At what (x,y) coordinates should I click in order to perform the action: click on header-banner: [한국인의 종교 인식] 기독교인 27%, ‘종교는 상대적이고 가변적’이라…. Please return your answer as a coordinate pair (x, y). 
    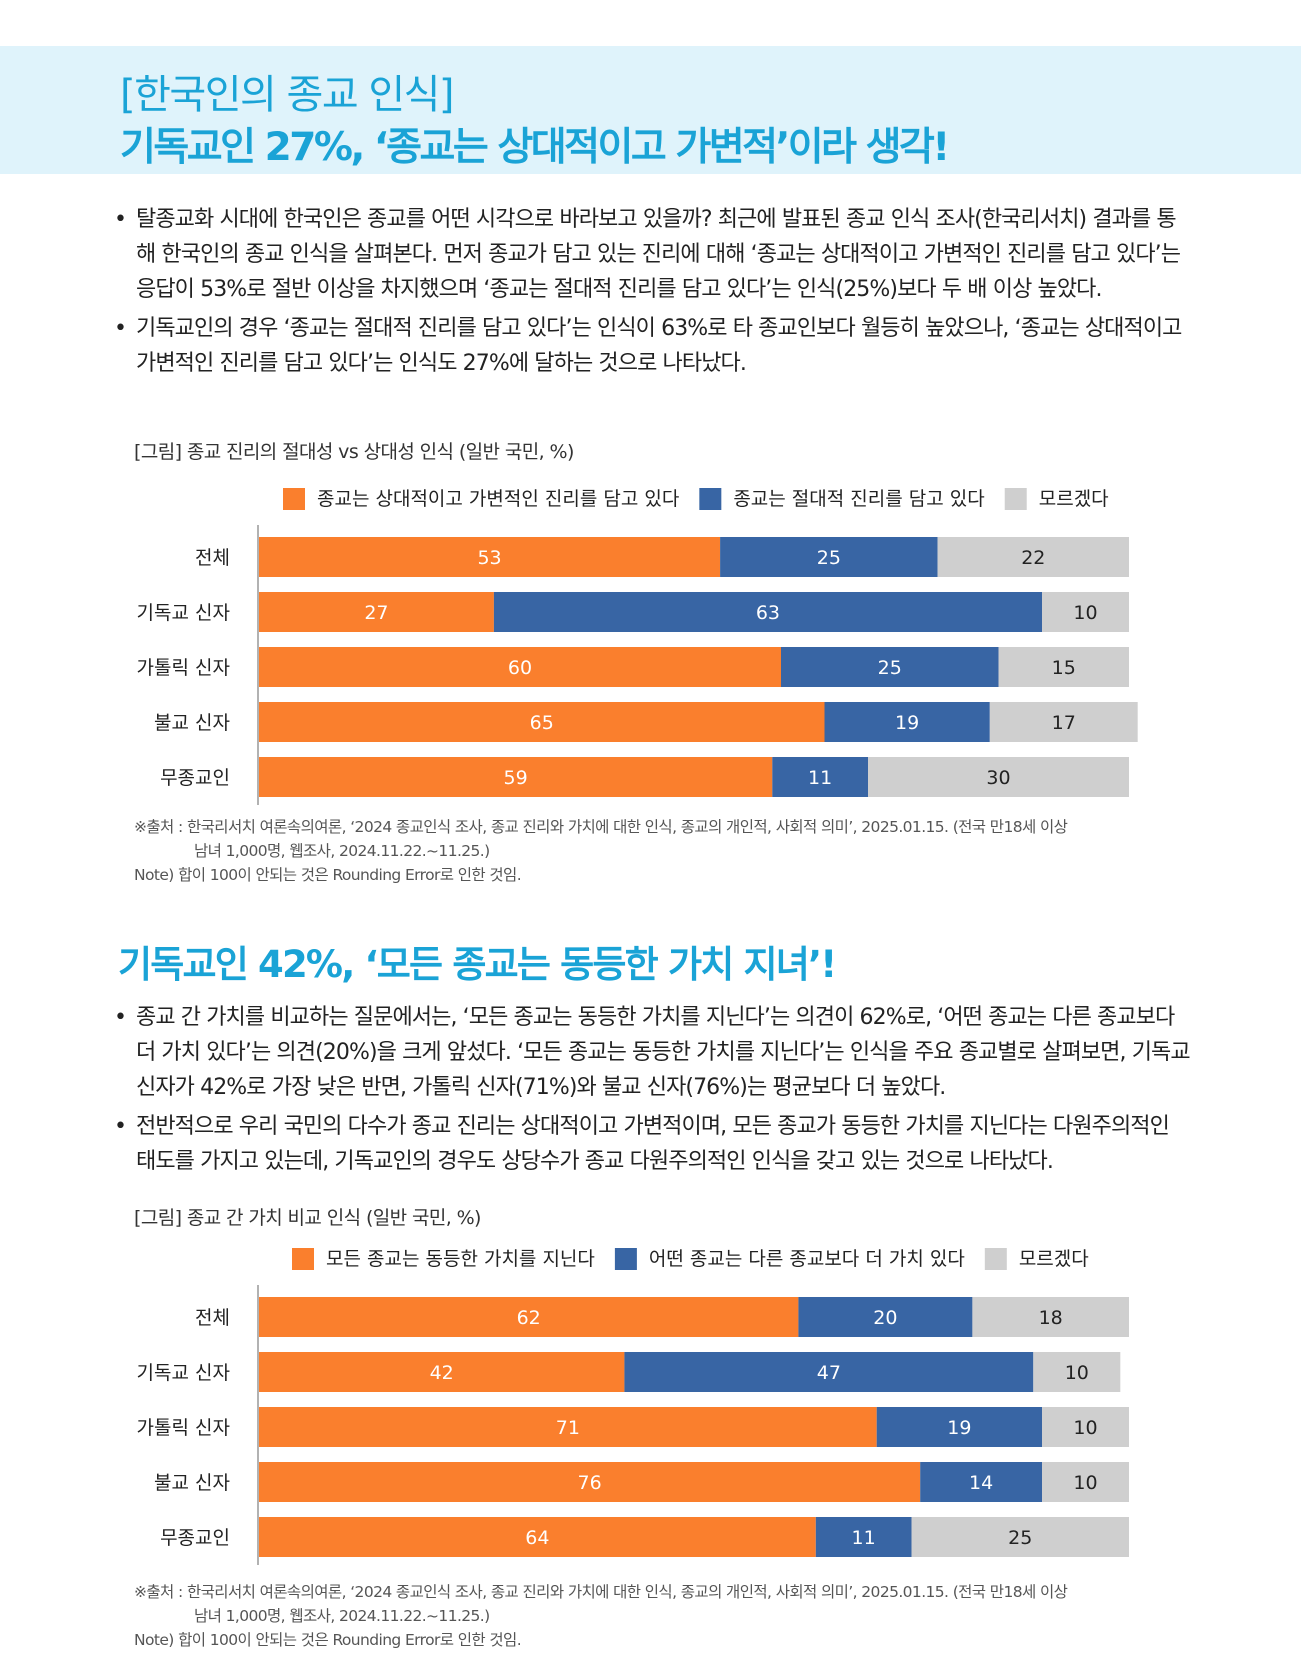
    Looking at the image, I should click on (650, 110).